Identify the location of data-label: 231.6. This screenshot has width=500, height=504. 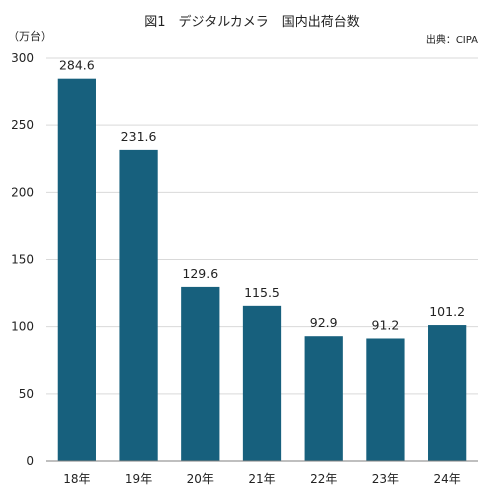
(139, 136).